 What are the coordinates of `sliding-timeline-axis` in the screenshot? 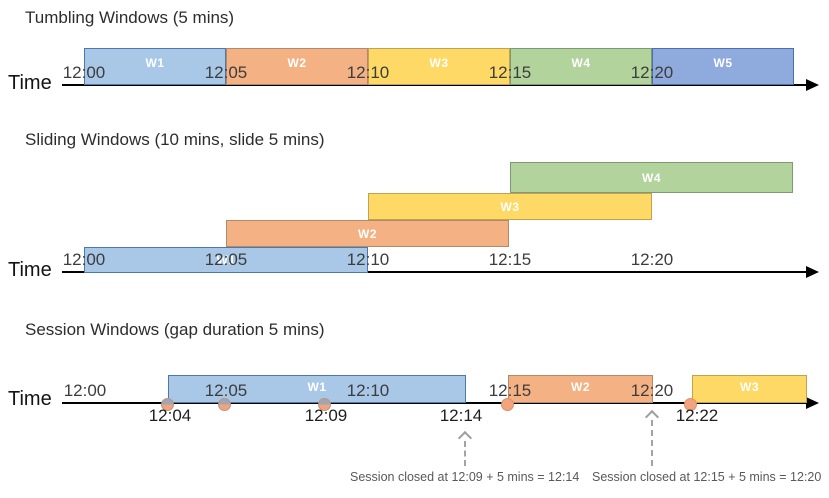 It's located at (434, 272).